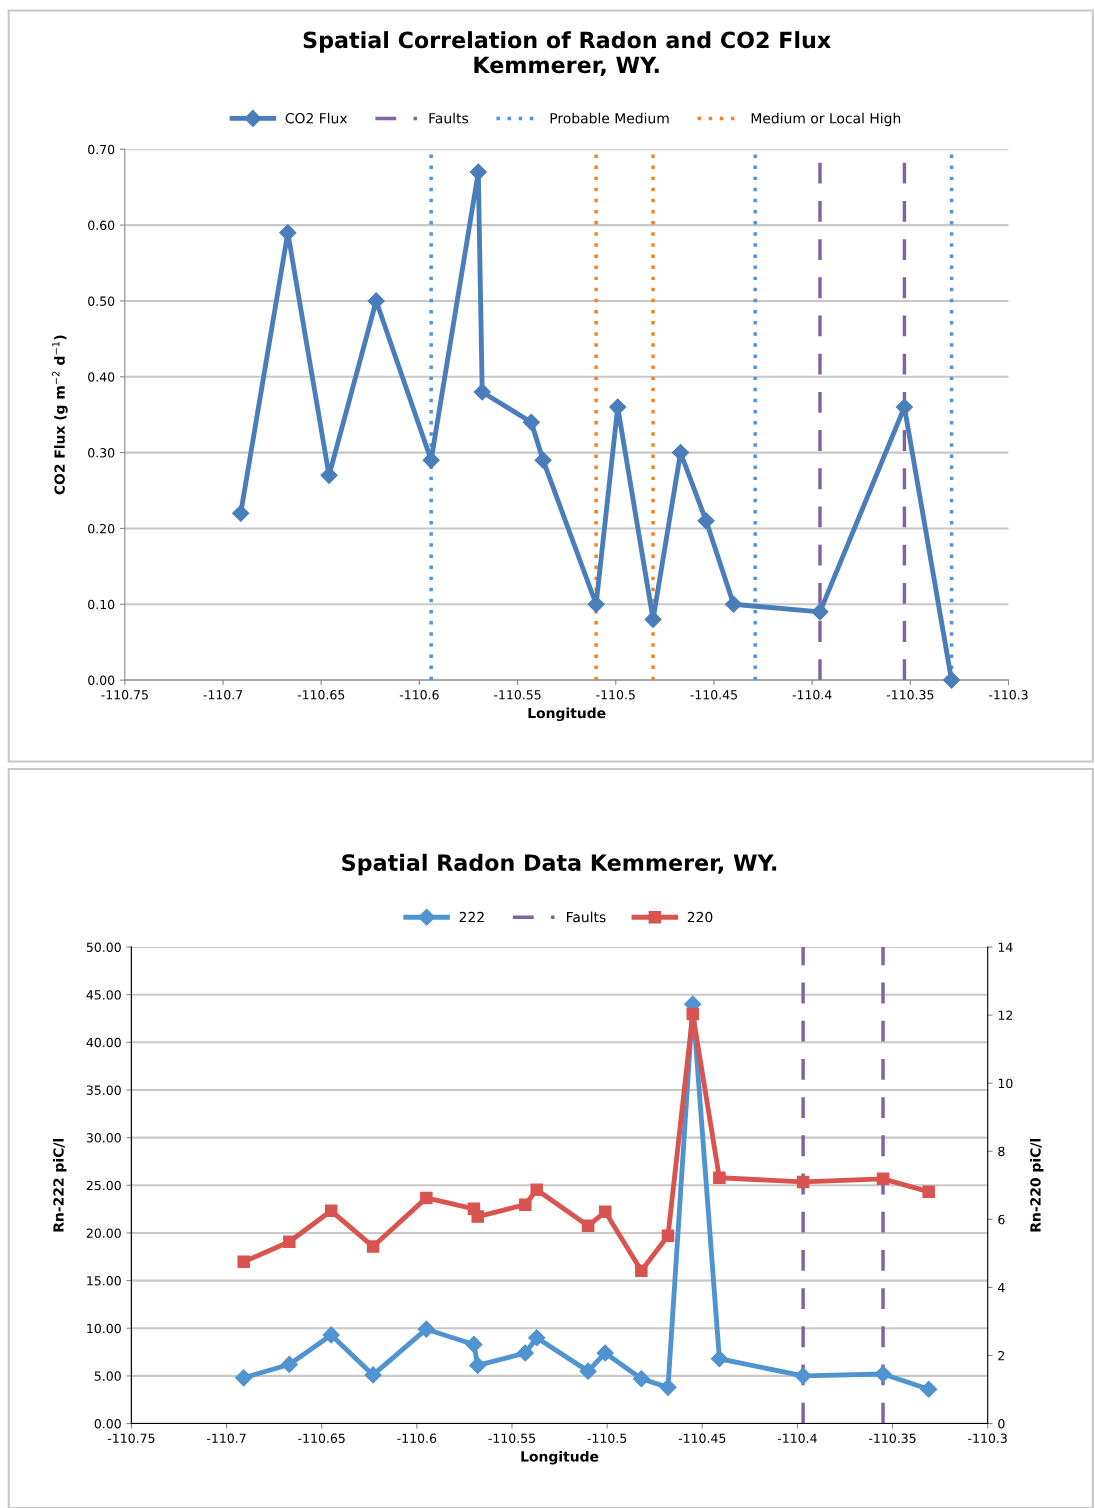 This screenshot has height=1508, width=1095. What do you see at coordinates (103, 1233) in the screenshot?
I see `y-tick-label: 20.00` at bounding box center [103, 1233].